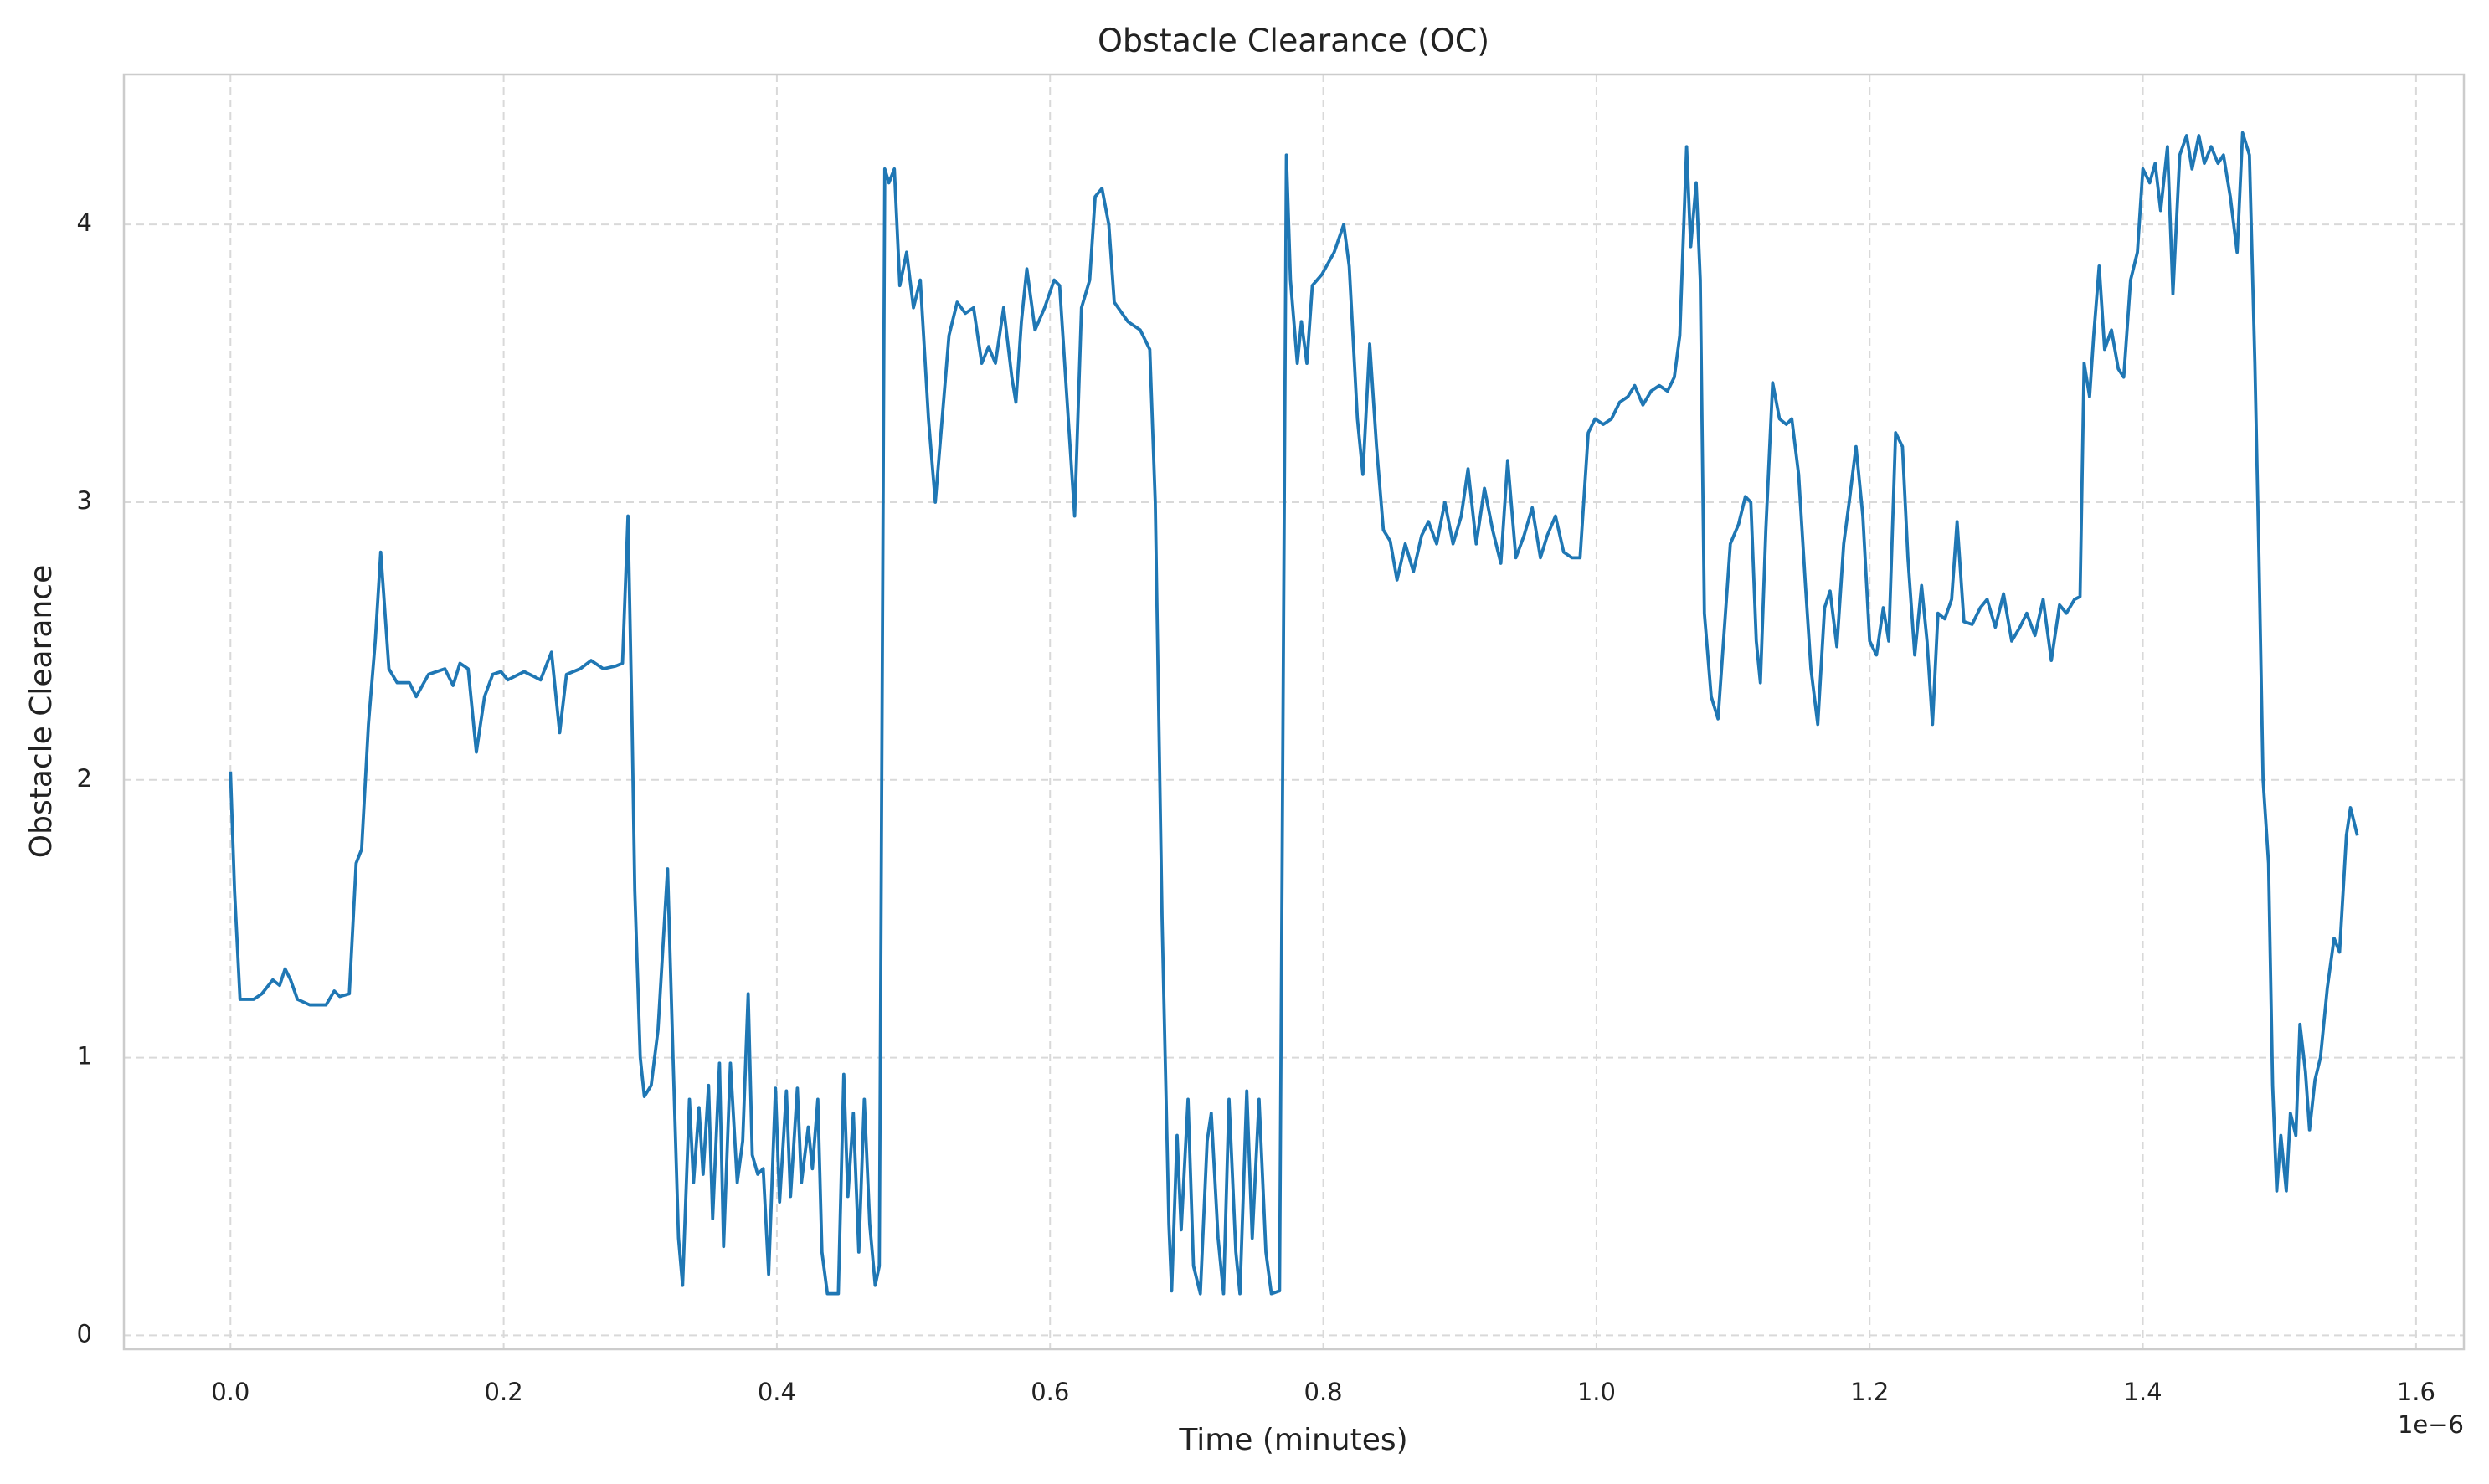  Describe the element at coordinates (41, 711) in the screenshot. I see `y-axis-label: Obstacle Clearance` at that location.